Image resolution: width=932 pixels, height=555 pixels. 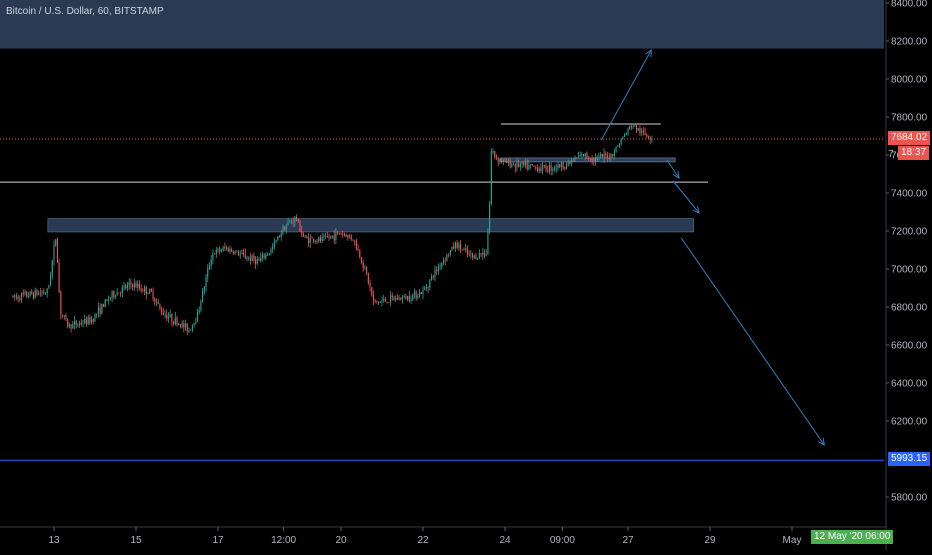 What do you see at coordinates (370, 225) in the screenshot?
I see `support-zone` at bounding box center [370, 225].